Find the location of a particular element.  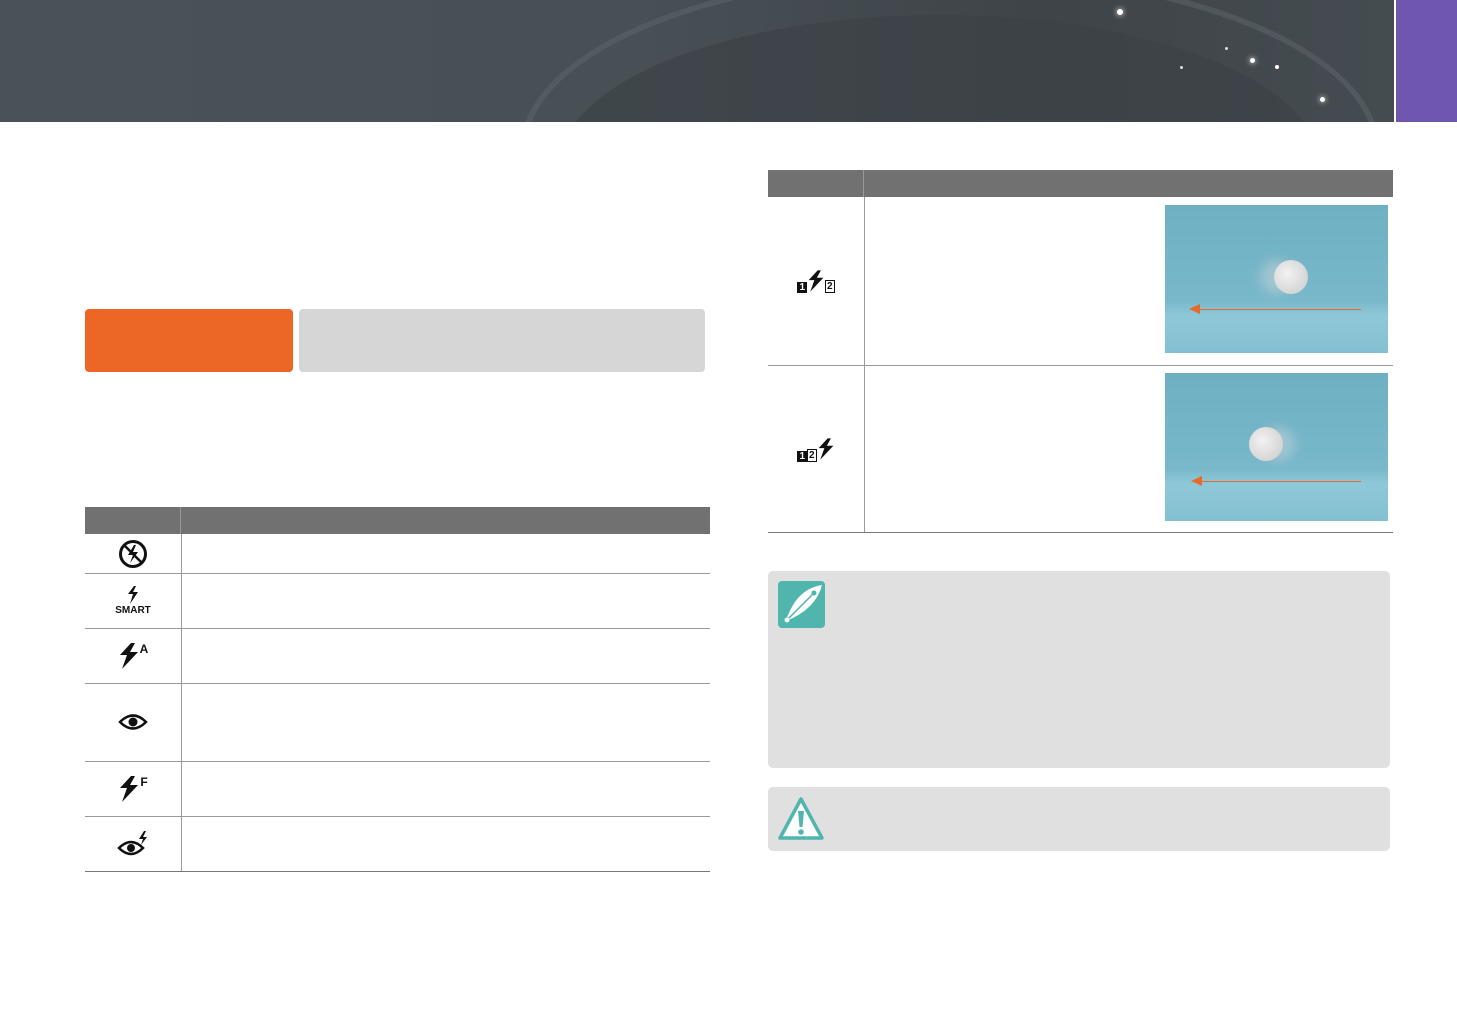

warning-box is located at coordinates (1079, 819).